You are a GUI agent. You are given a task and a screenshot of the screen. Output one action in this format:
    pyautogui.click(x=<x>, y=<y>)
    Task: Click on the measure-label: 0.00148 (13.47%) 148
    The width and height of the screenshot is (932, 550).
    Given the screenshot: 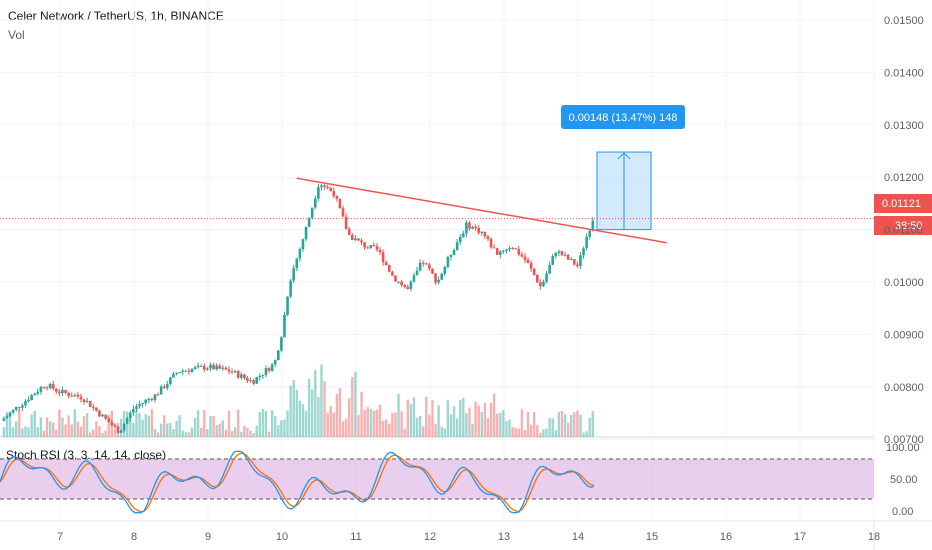 What is the action you would take?
    pyautogui.click(x=623, y=118)
    